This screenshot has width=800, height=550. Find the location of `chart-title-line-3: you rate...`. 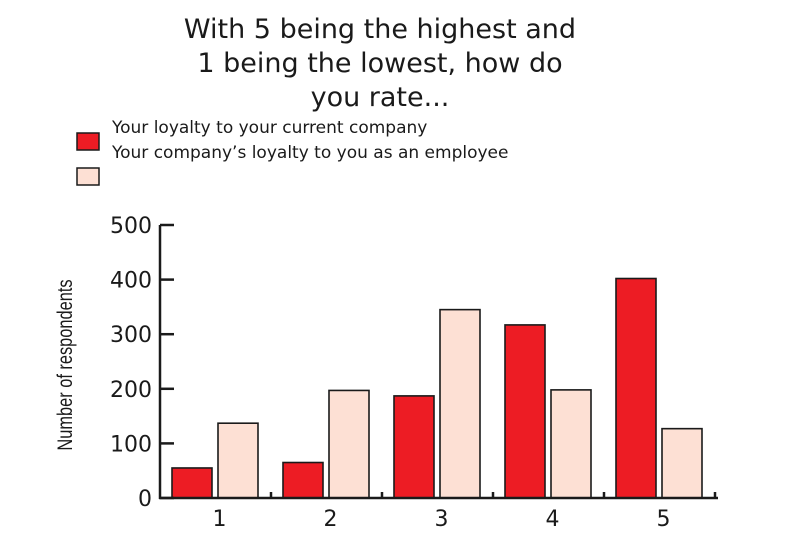

chart-title-line-3: you rate... is located at coordinates (380, 97).